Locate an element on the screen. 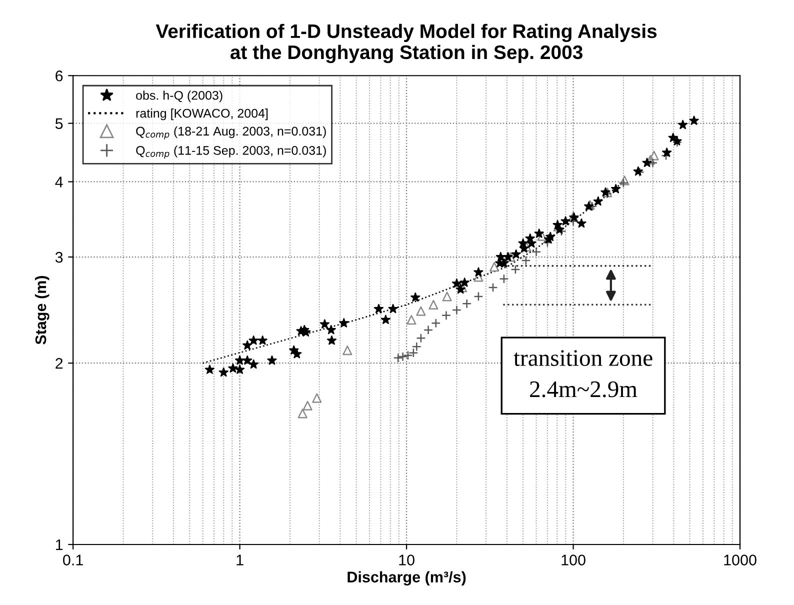  y-tick-label: 5 is located at coordinates (59, 124).